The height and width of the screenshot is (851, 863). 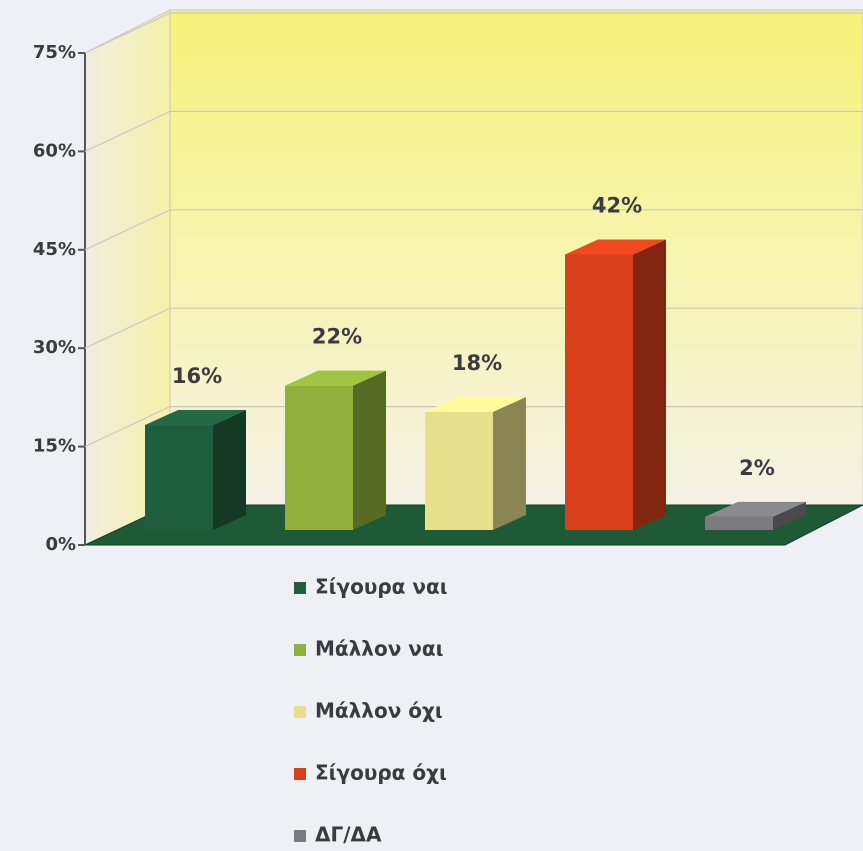 What do you see at coordinates (337, 337) in the screenshot?
I see `value-label: 22%` at bounding box center [337, 337].